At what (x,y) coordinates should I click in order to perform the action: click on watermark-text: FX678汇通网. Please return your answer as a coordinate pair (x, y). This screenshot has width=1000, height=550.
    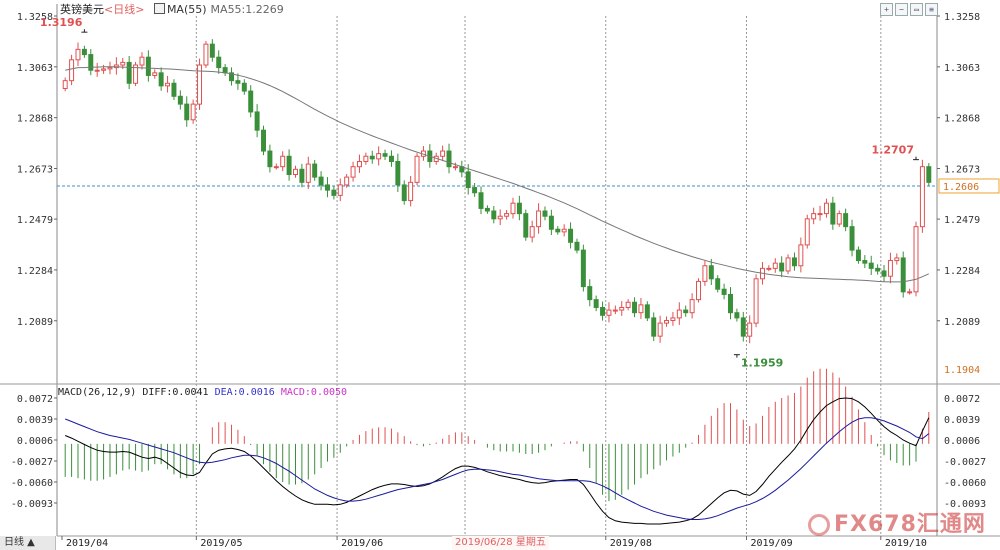
    Looking at the image, I should click on (910, 524).